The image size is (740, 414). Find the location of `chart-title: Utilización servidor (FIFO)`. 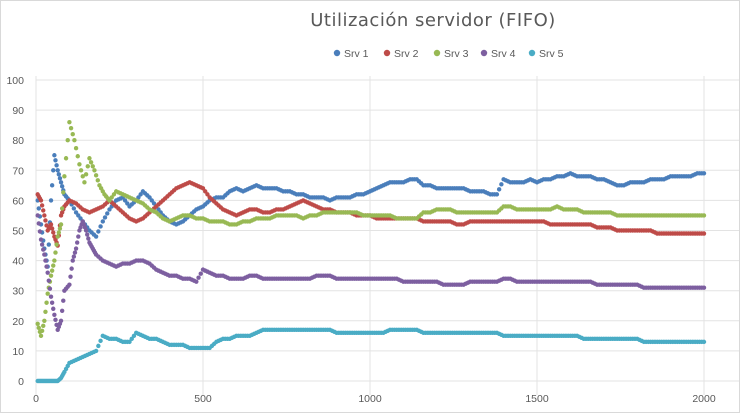

chart-title: Utilización servidor (FIFO) is located at coordinates (433, 20).